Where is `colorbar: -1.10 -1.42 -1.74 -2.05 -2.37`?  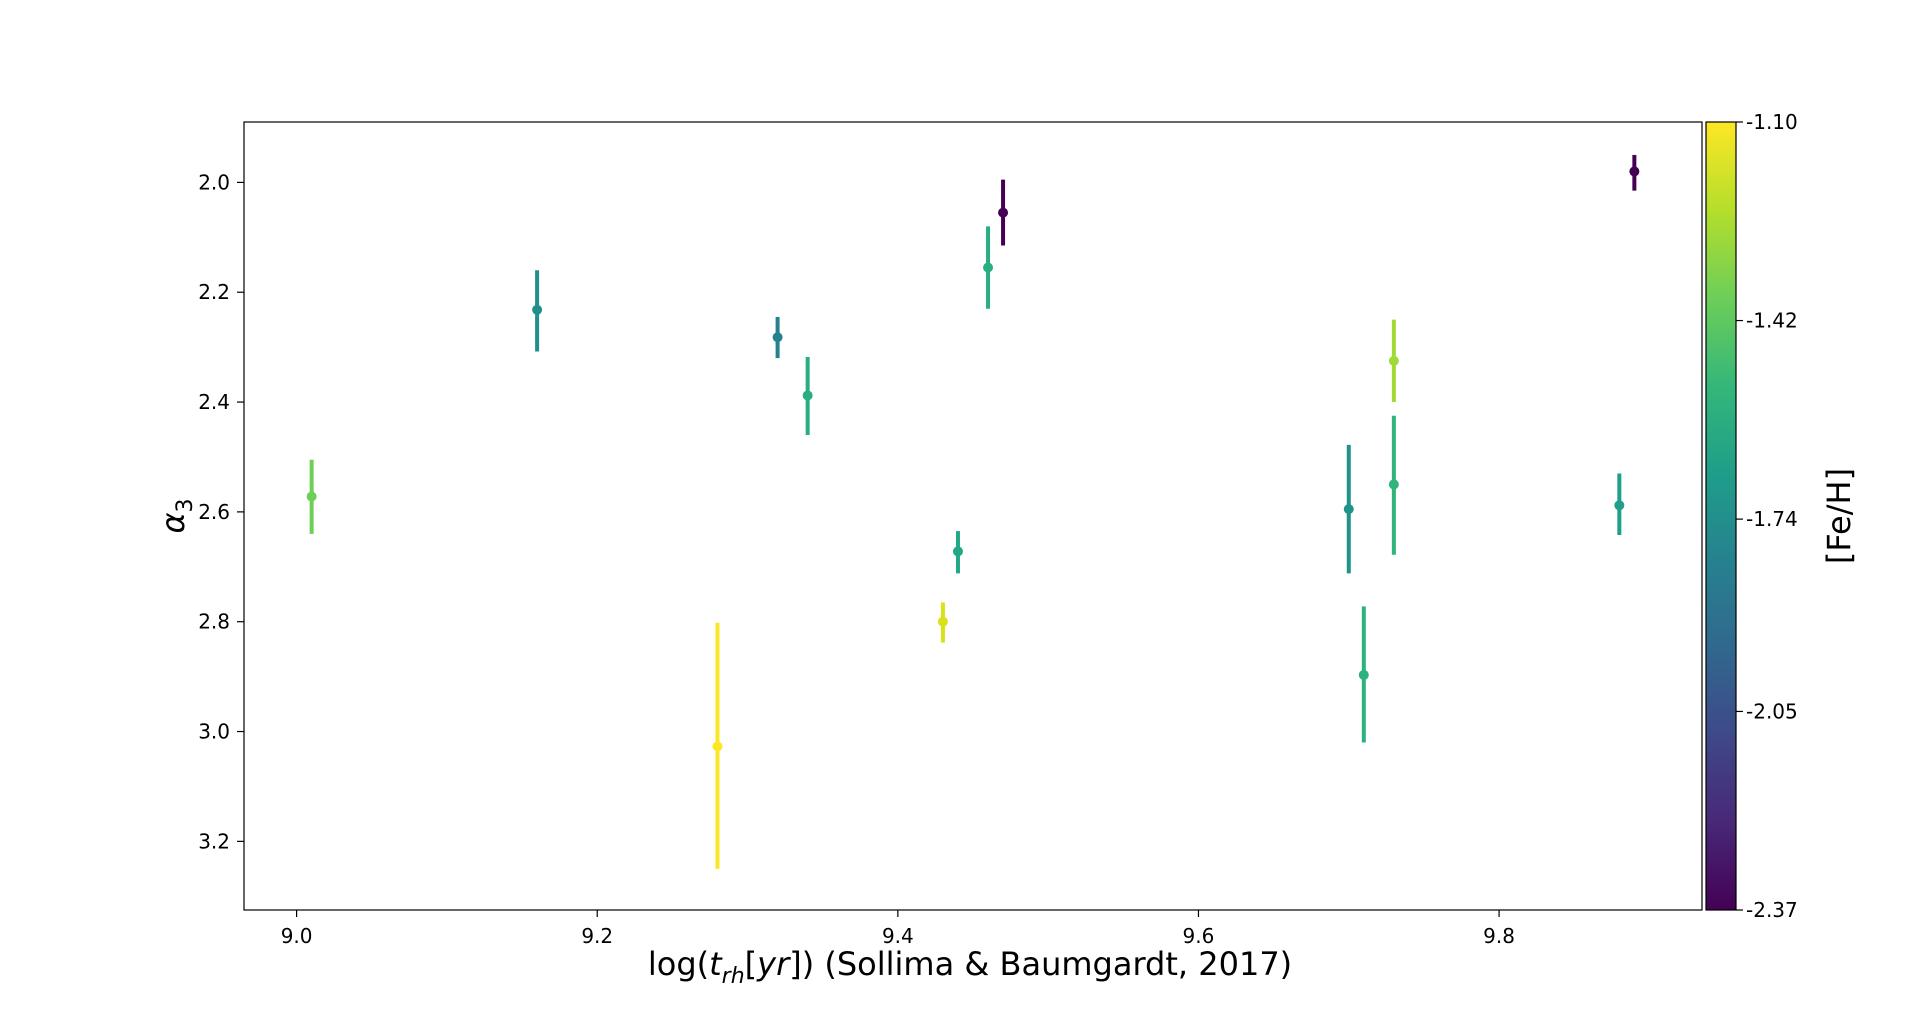
colorbar: -1.10 -1.42 -1.74 -2.05 -2.37 is located at coordinates (1751, 516).